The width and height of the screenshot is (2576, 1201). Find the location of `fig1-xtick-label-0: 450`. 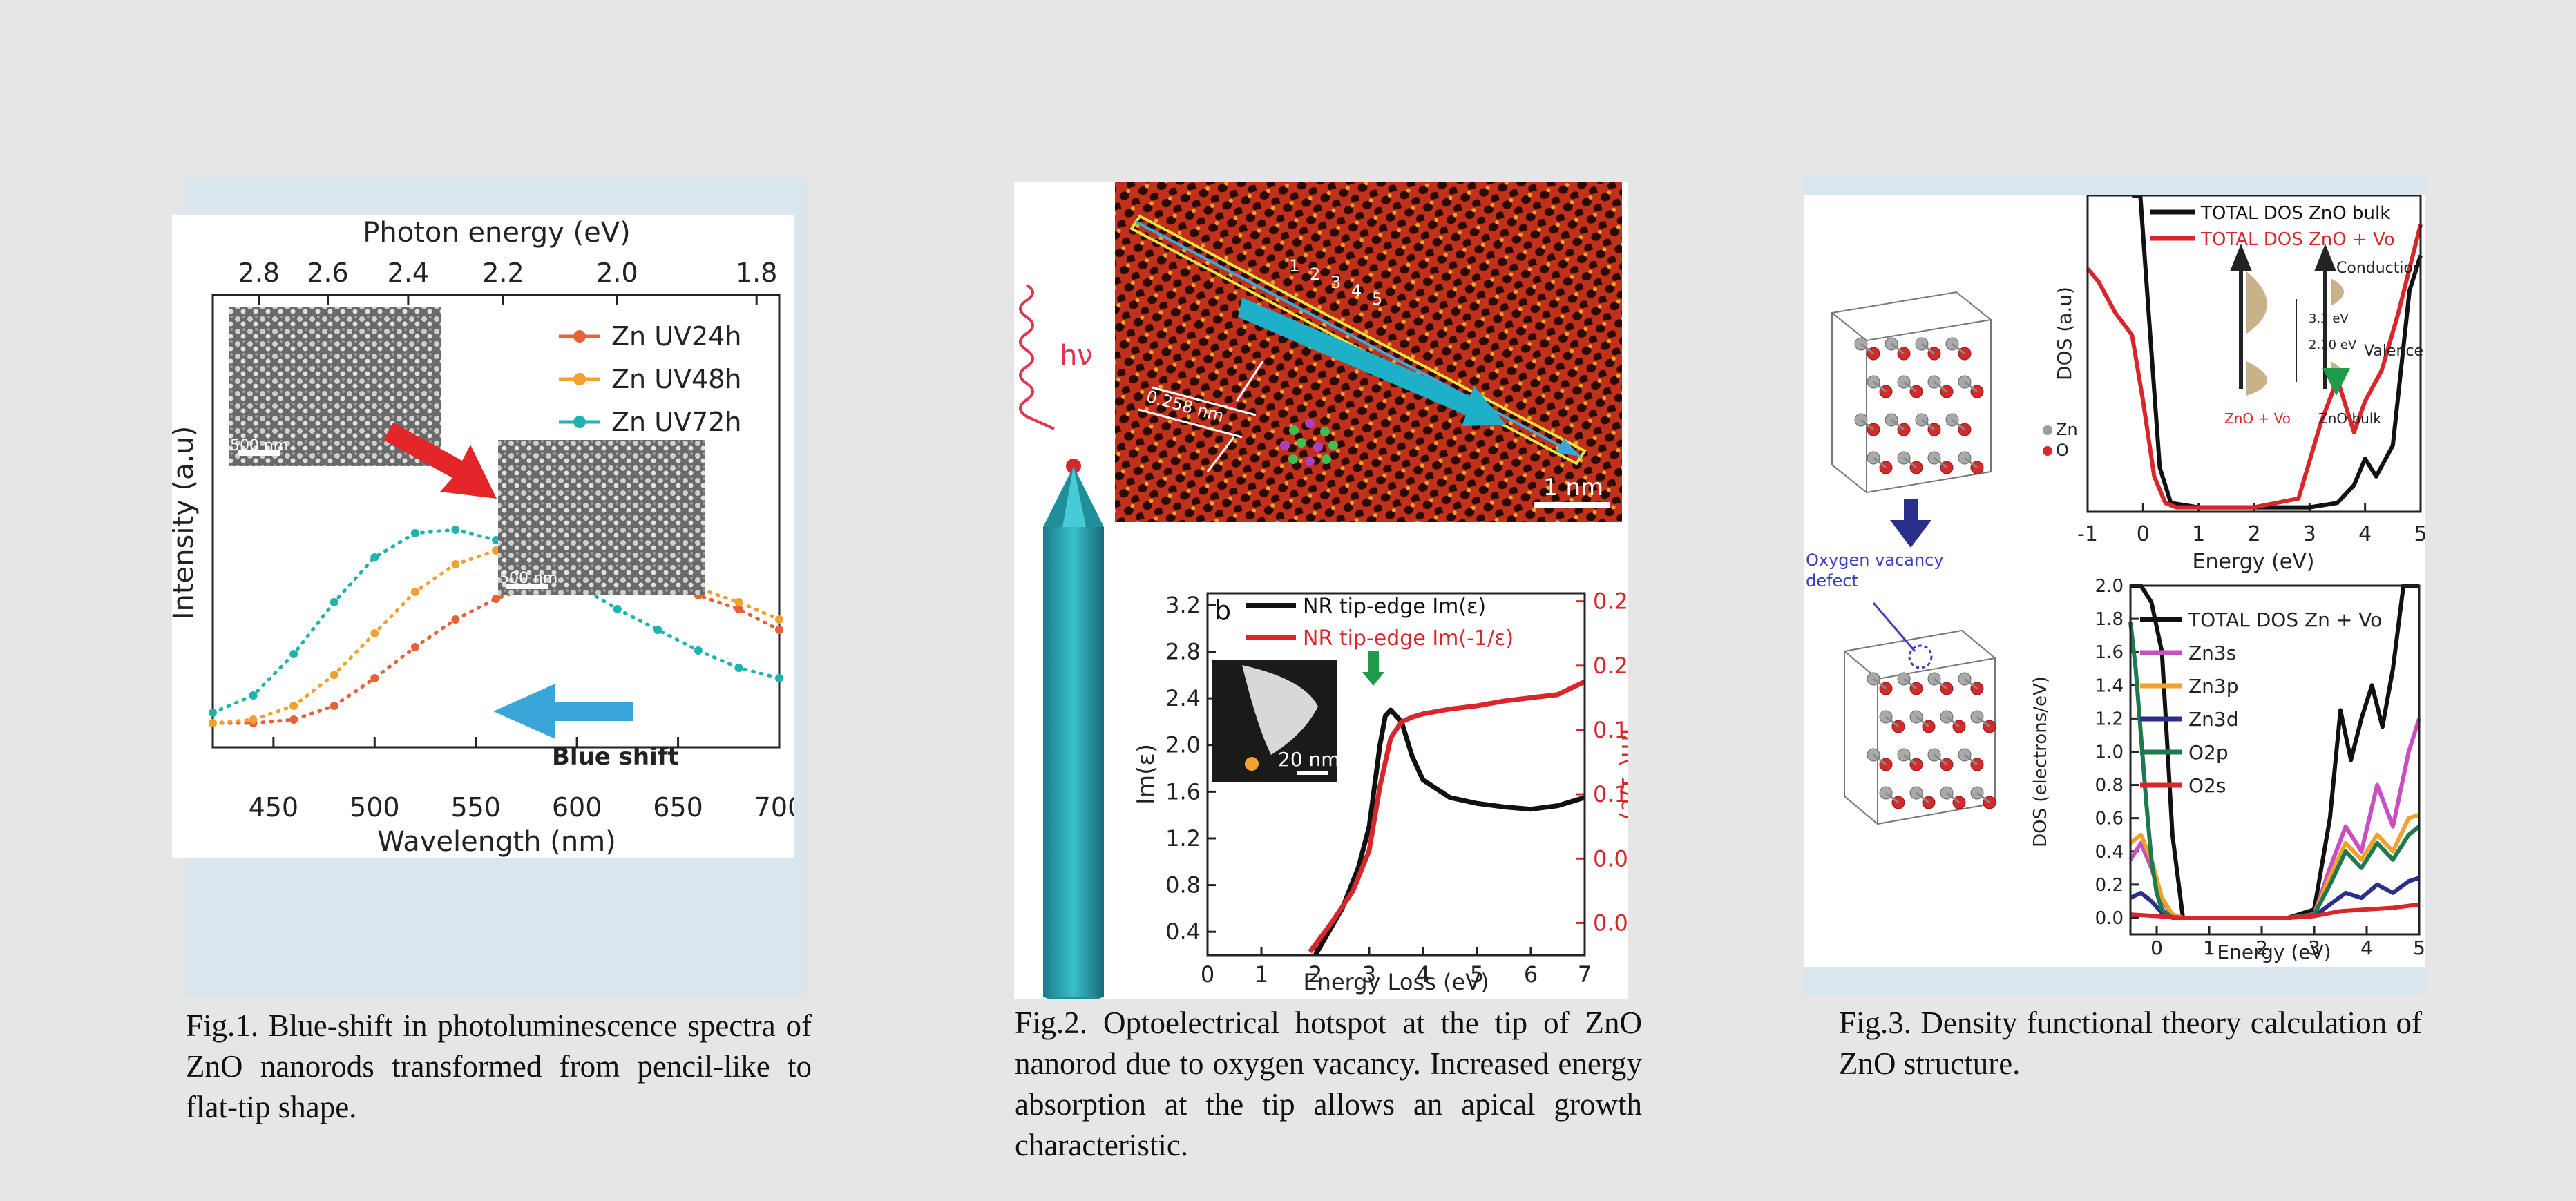

fig1-xtick-label-0: 450 is located at coordinates (274, 807).